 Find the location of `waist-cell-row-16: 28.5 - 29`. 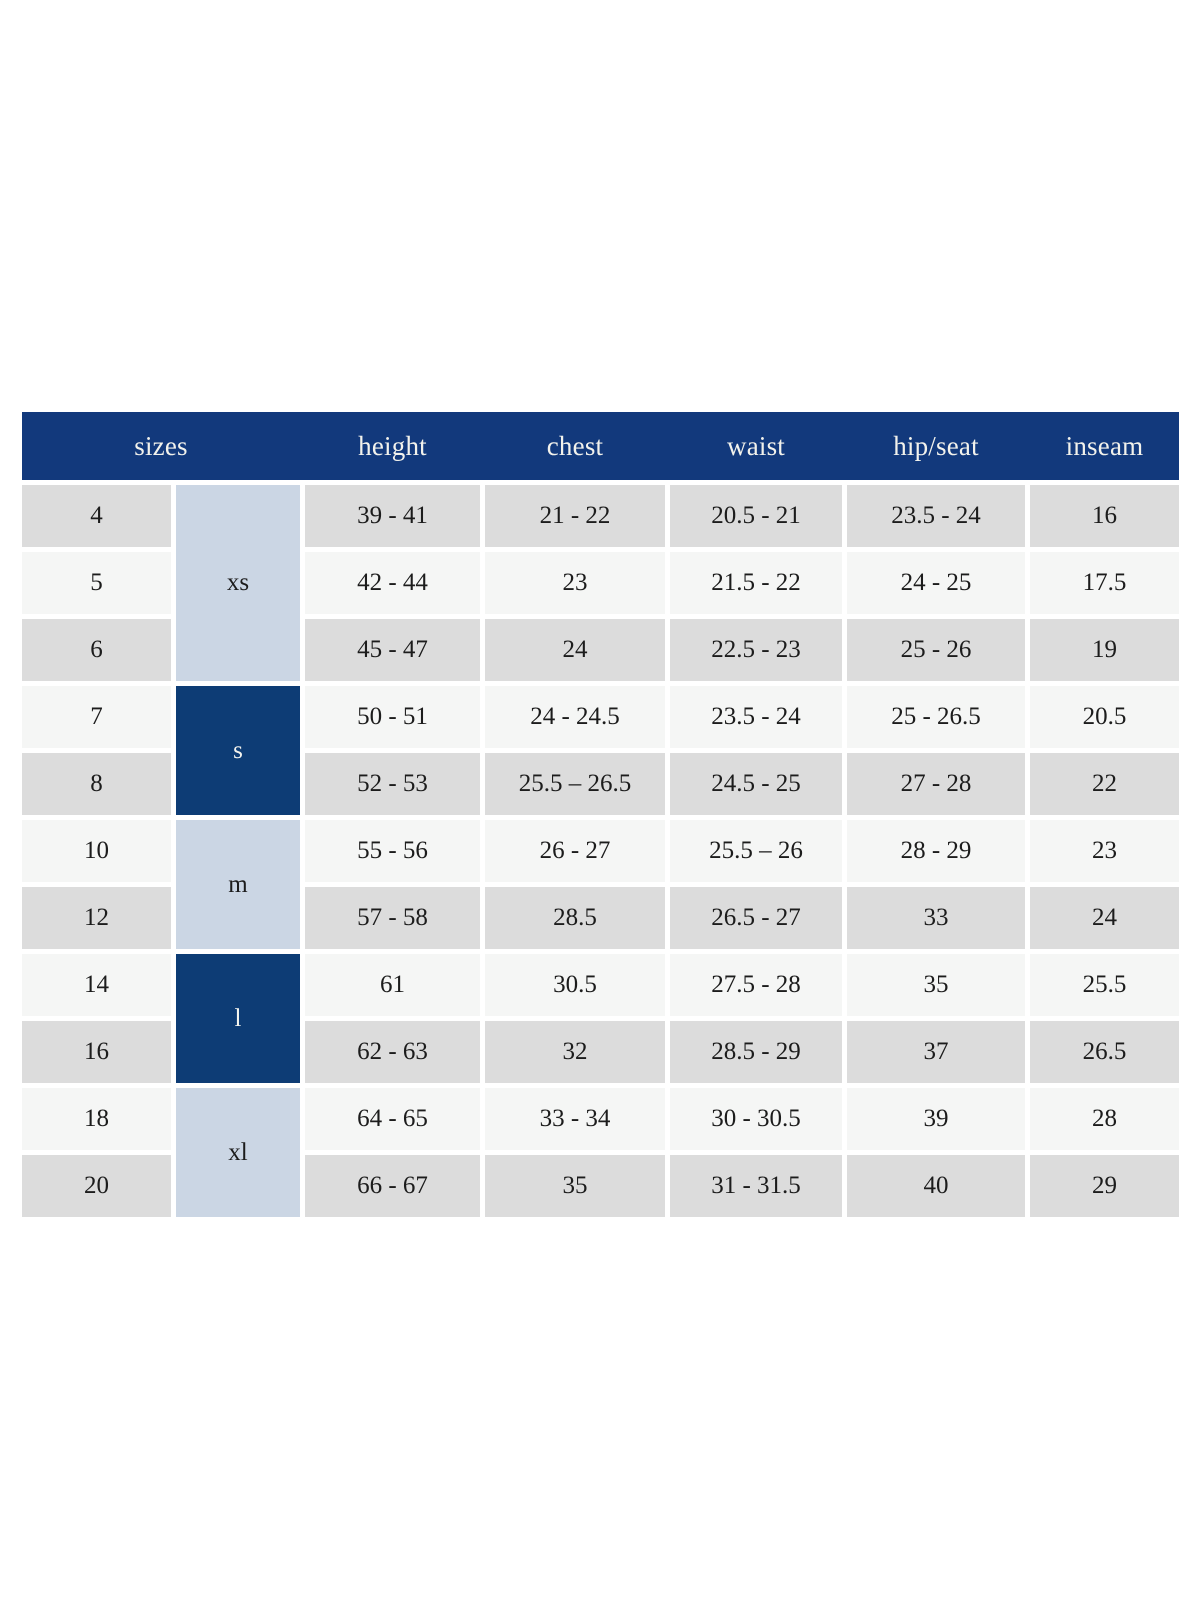

waist-cell-row-16: 28.5 - 29 is located at coordinates (756, 1052).